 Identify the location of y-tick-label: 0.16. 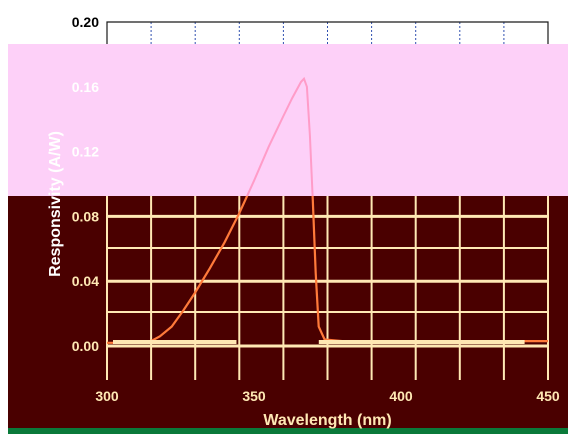
(85, 87).